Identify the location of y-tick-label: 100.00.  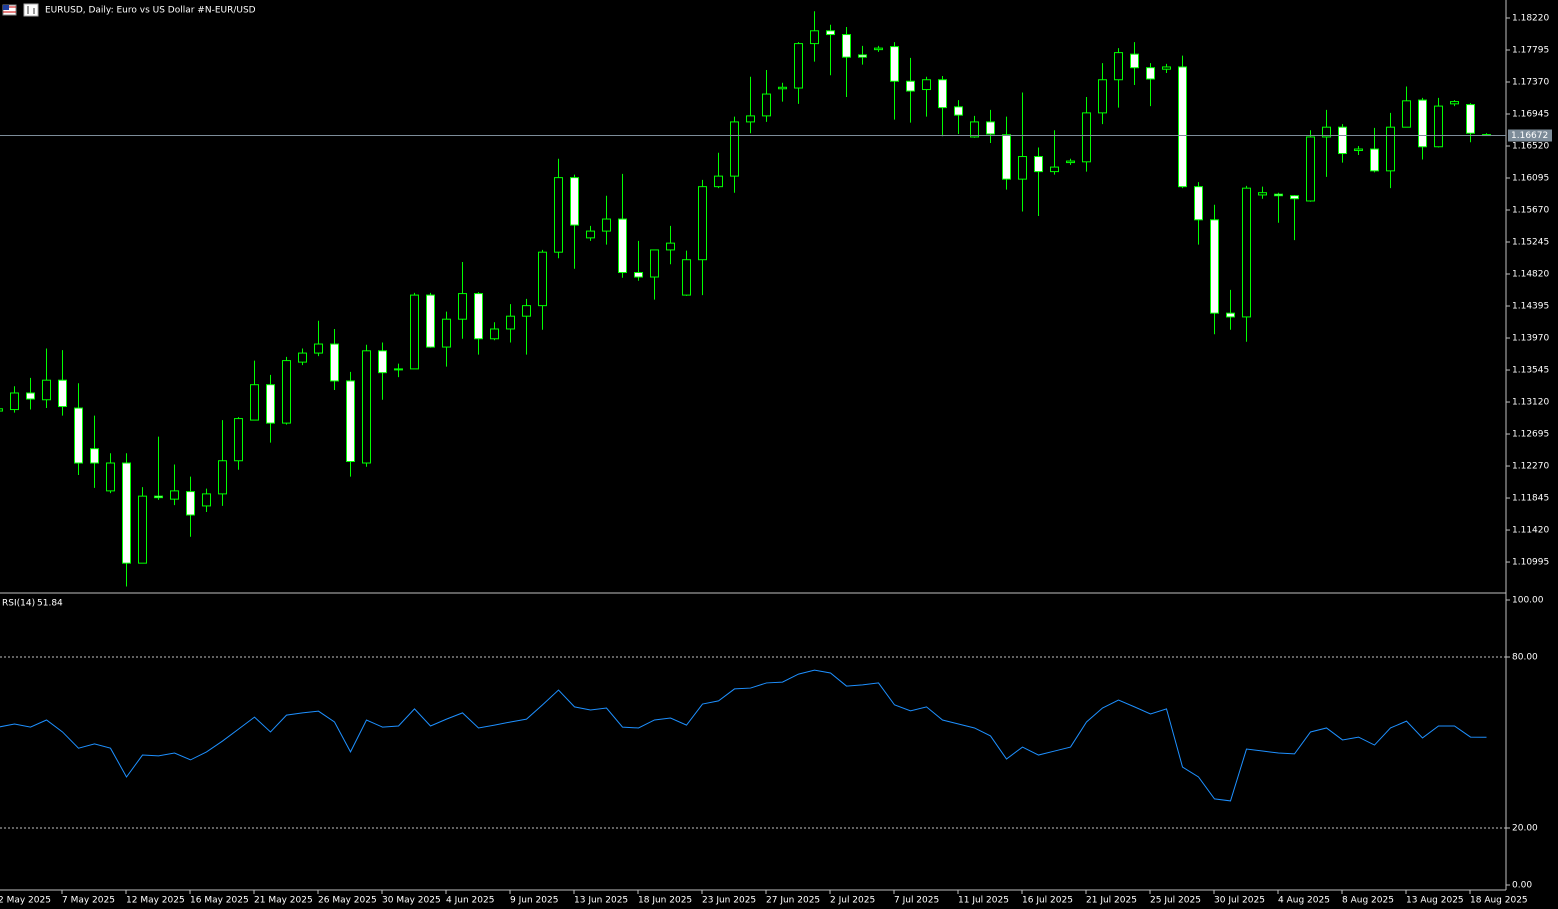
(1528, 601).